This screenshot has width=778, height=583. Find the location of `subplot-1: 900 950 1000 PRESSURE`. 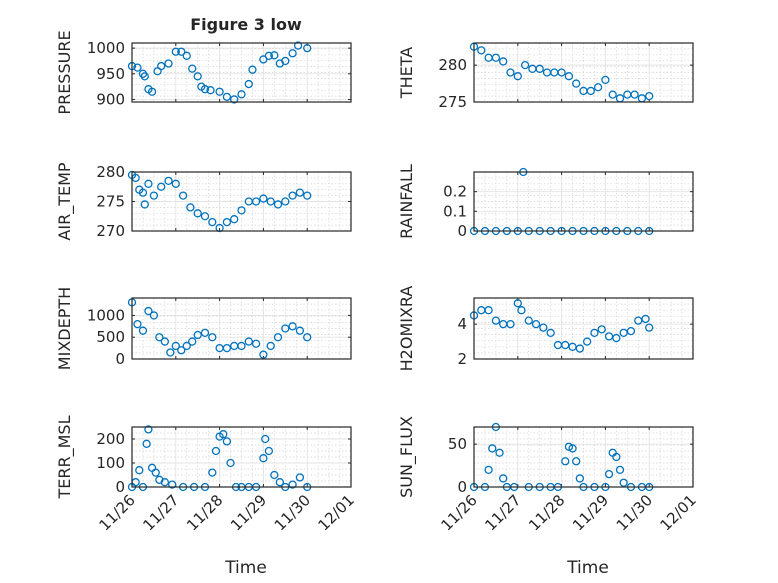

subplot-1: 900 950 1000 PRESSURE is located at coordinates (203, 72).